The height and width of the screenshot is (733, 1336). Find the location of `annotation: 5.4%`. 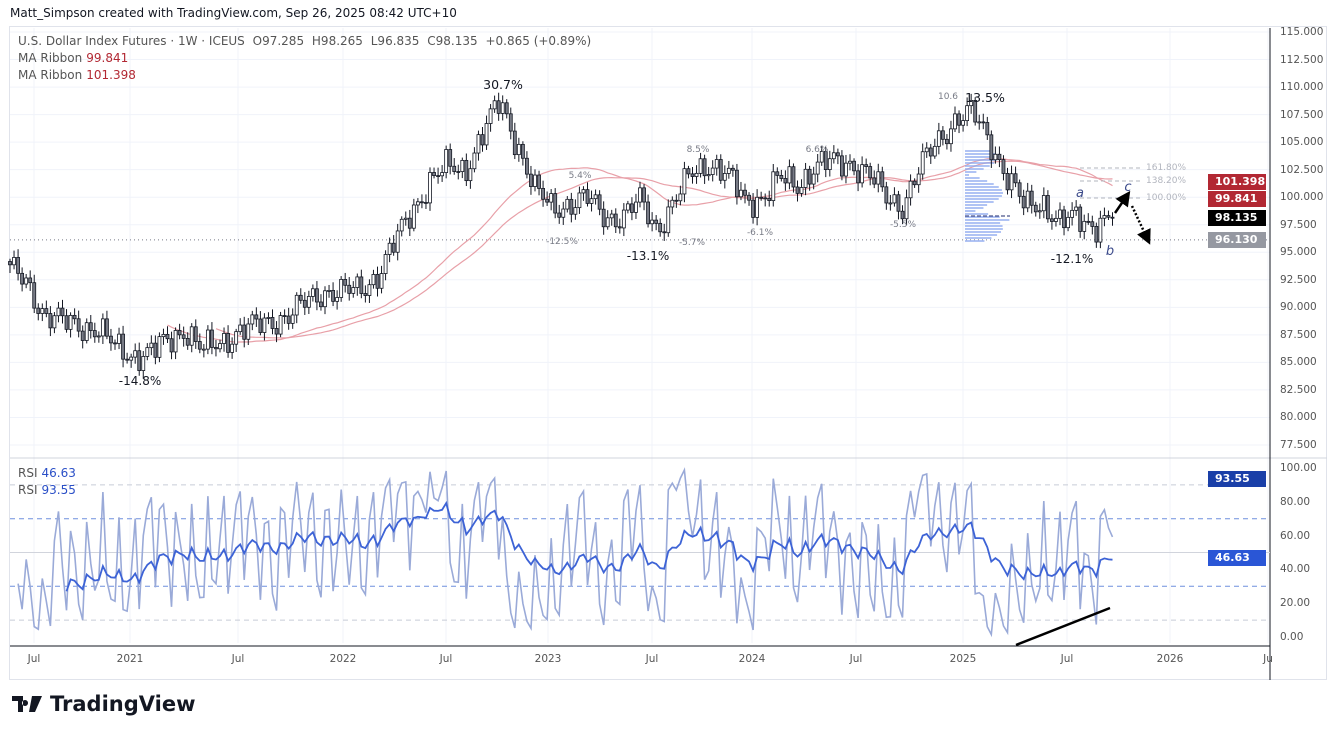

annotation: 5.4% is located at coordinates (580, 176).